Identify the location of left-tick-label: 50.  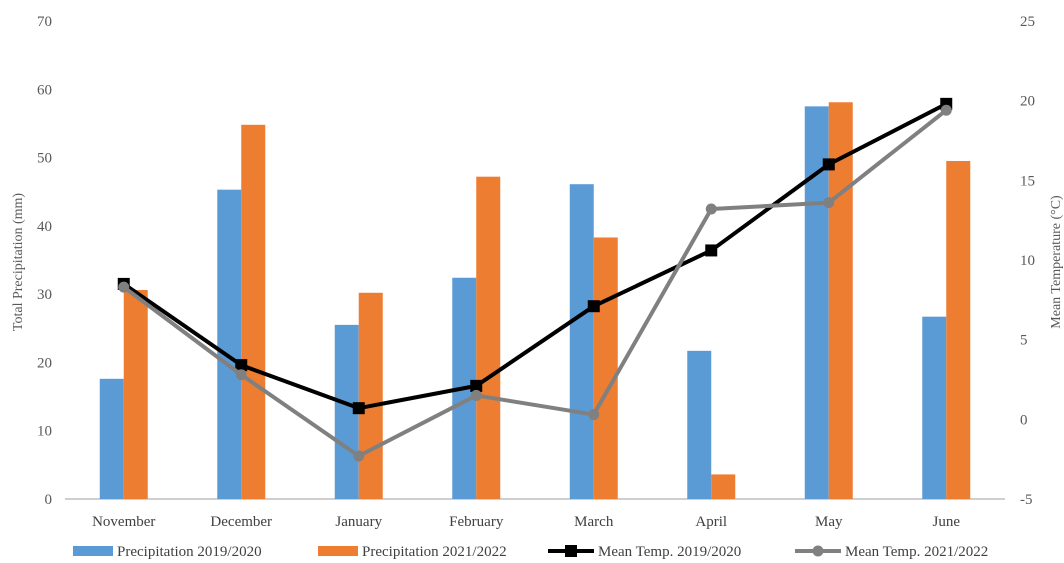
(44, 159).